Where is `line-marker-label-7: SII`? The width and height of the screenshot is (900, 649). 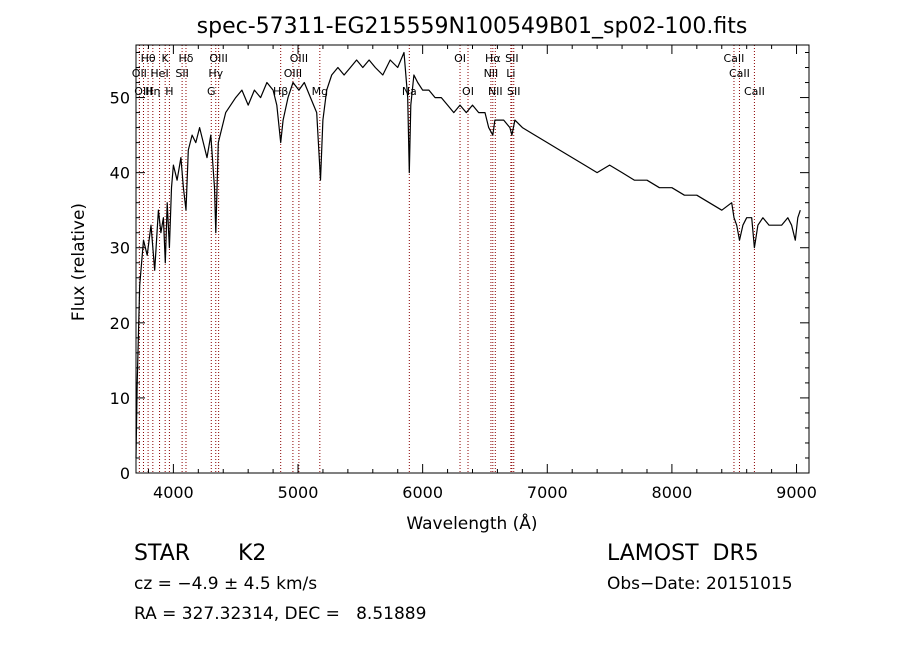 line-marker-label-7: SII is located at coordinates (181, 73).